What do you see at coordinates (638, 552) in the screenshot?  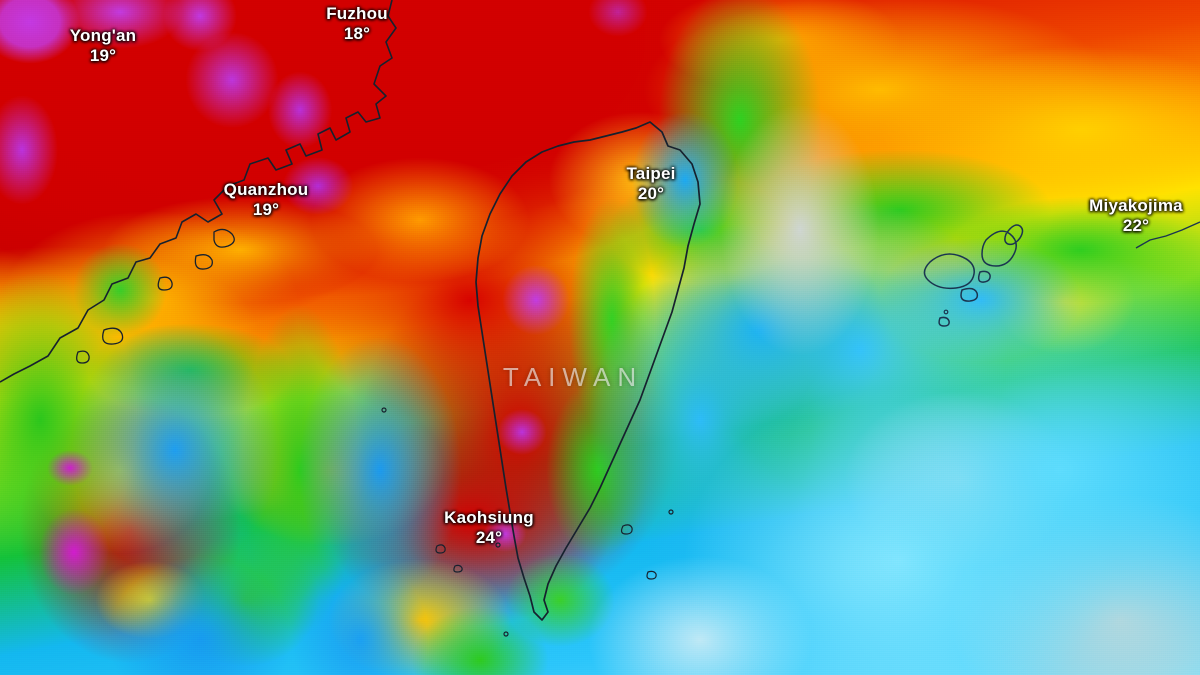 I see `island-outline-east-taiwan` at bounding box center [638, 552].